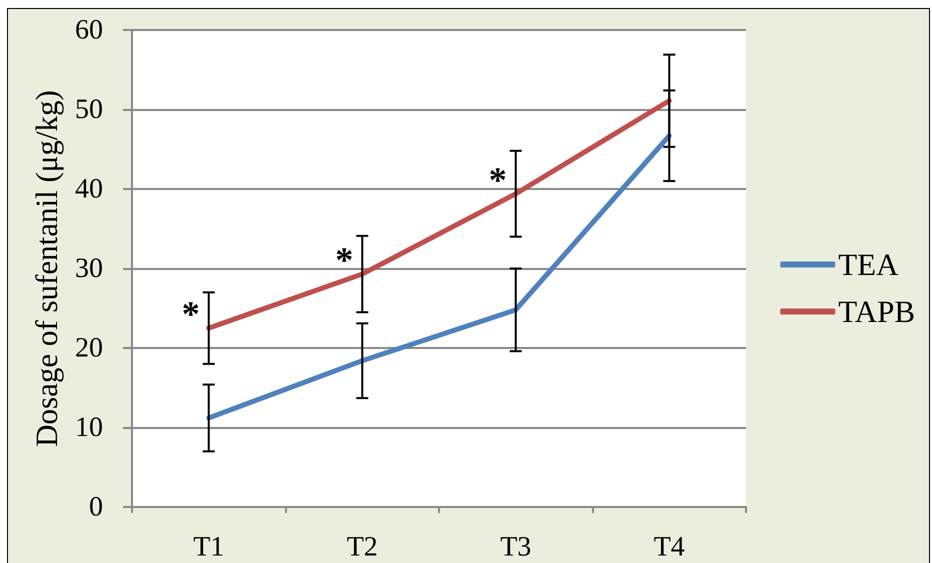 This screenshot has height=563, width=932. What do you see at coordinates (89, 109) in the screenshot?
I see `y-tick-label: 50` at bounding box center [89, 109].